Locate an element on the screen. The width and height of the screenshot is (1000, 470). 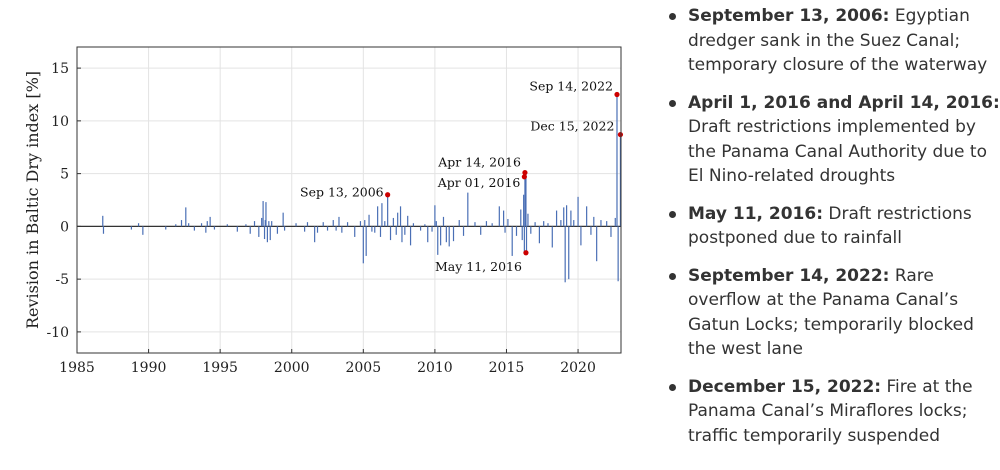
y-tick-label: 0 is located at coordinates (64, 227).